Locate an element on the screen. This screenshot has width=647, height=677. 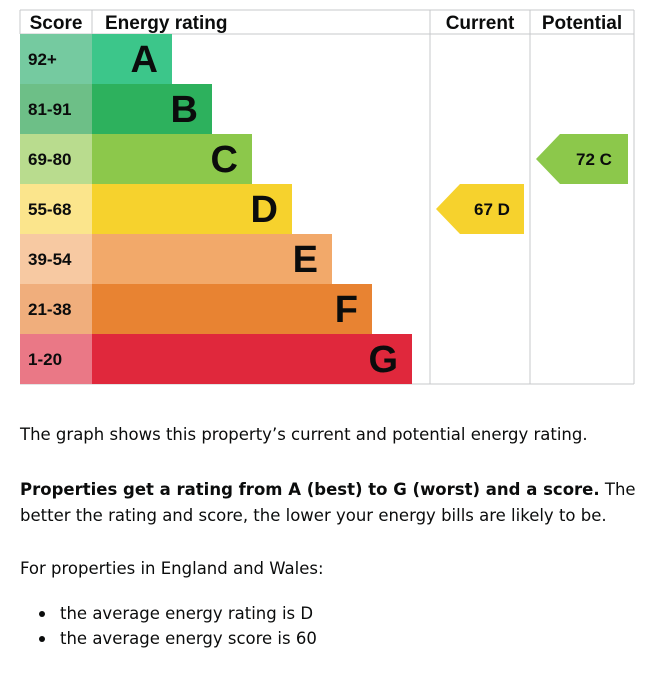
score-cell-g is located at coordinates (56, 359).